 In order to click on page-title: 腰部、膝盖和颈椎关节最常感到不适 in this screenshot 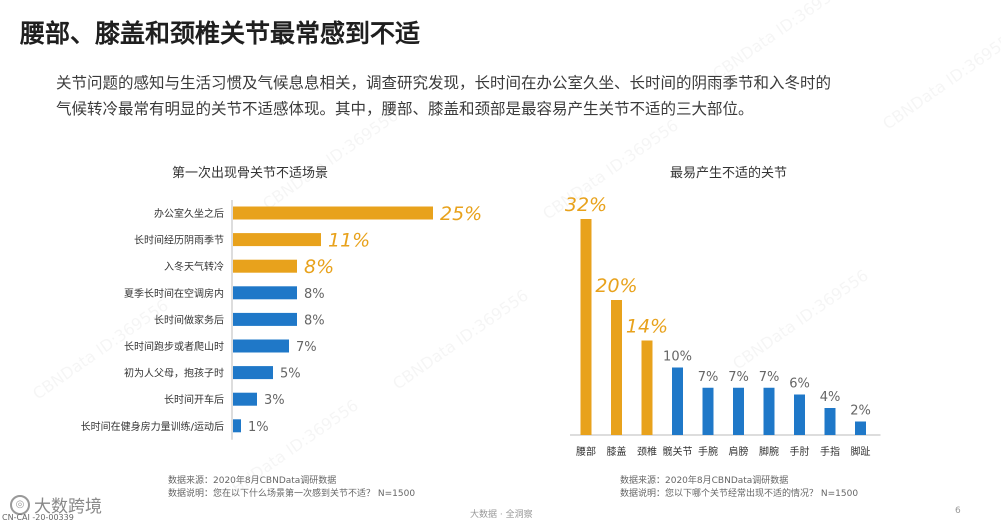, I will do `click(220, 33)`.